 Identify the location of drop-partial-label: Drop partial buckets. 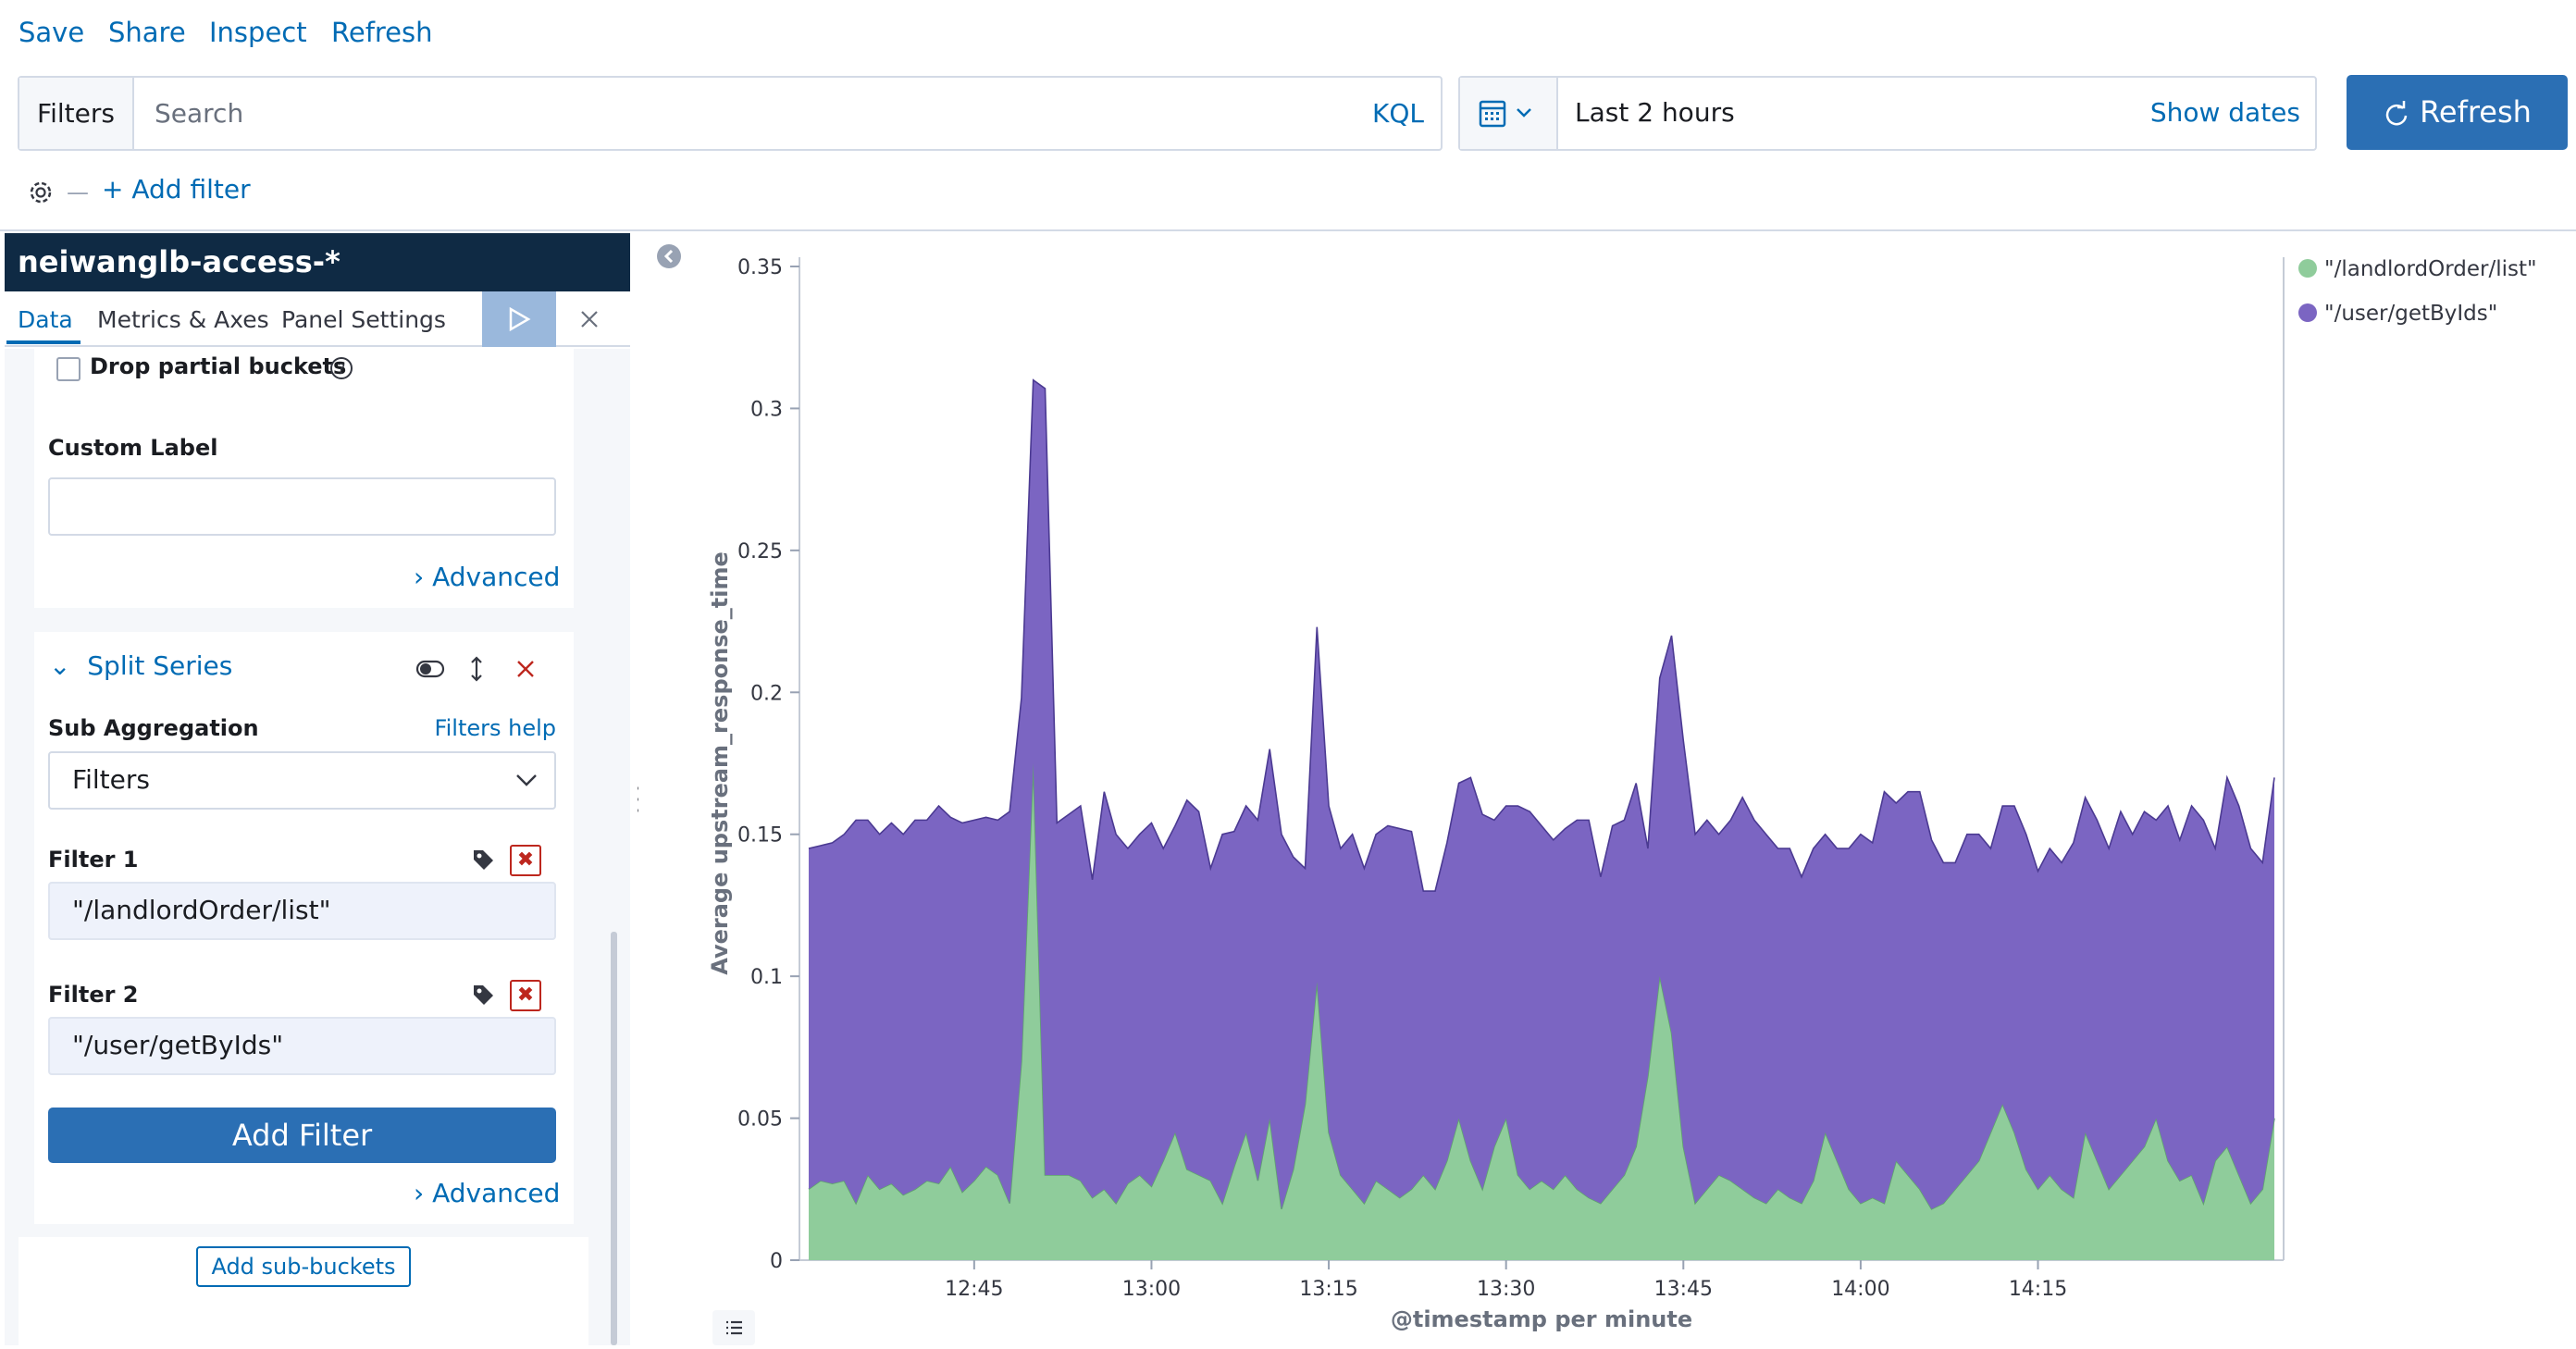
(218, 366).